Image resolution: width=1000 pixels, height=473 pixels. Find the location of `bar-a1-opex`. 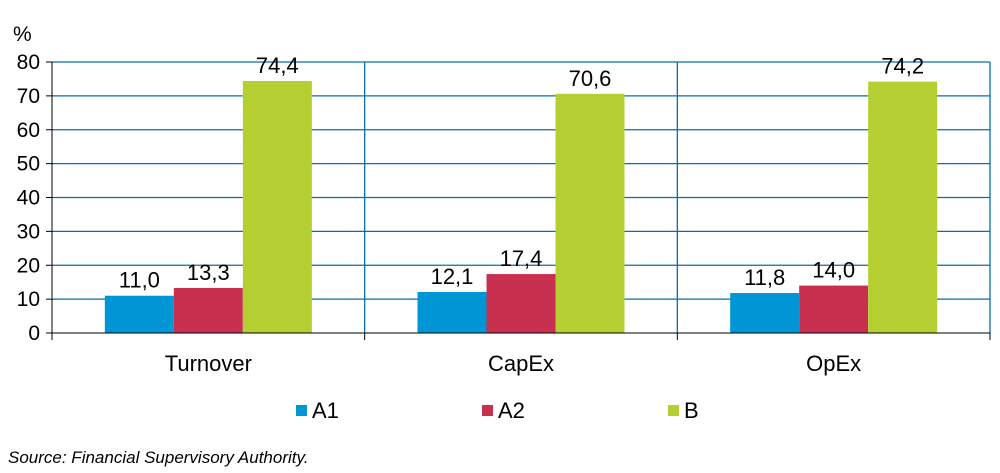

bar-a1-opex is located at coordinates (765, 313).